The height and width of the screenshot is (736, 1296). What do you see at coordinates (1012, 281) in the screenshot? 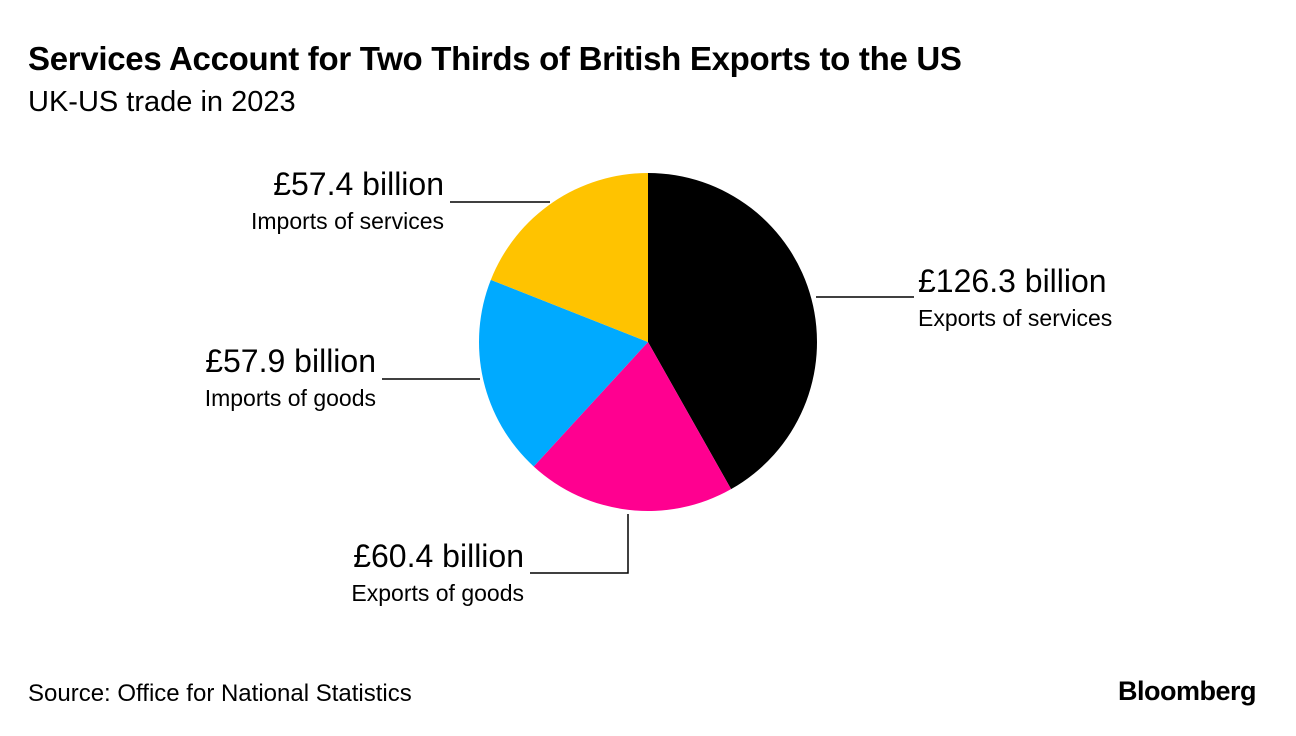
I see `data-label-value-exports-of-services: £126.3 billion` at bounding box center [1012, 281].